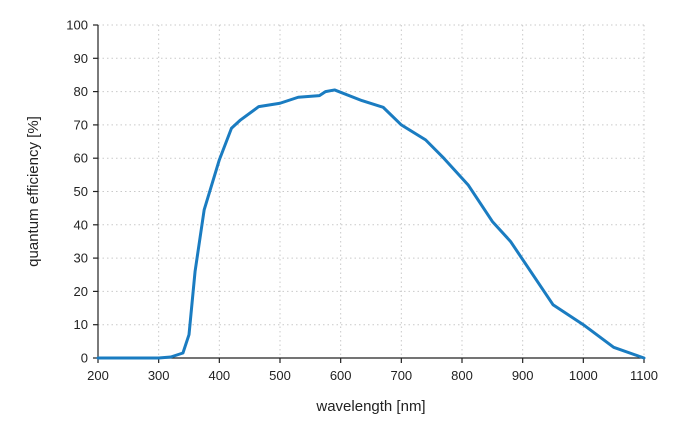 This screenshot has height=428, width=690. I want to click on x-tick-label: 800, so click(462, 375).